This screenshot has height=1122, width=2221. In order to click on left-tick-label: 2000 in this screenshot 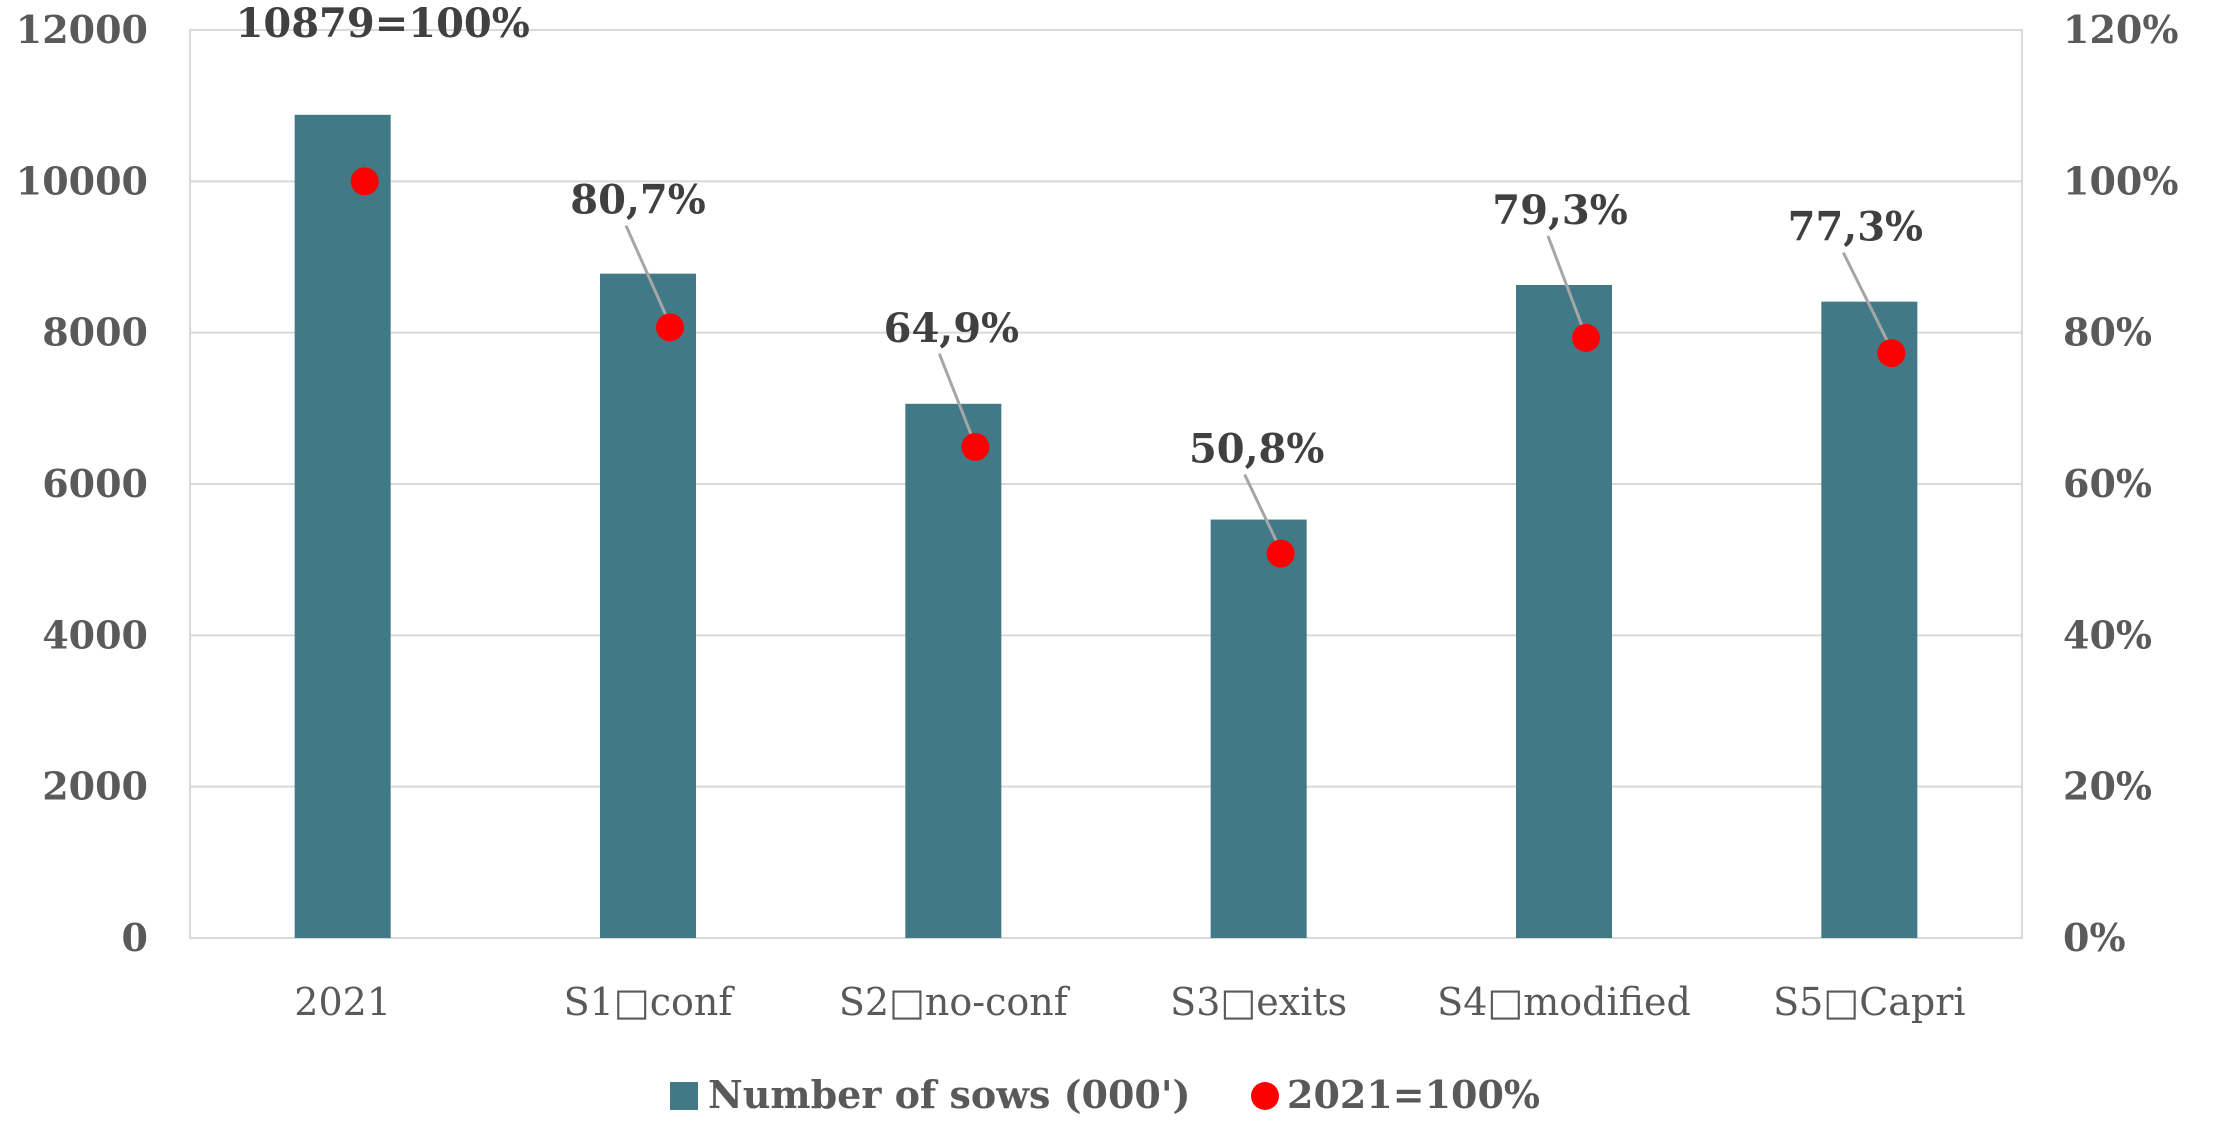, I will do `click(95, 786)`.